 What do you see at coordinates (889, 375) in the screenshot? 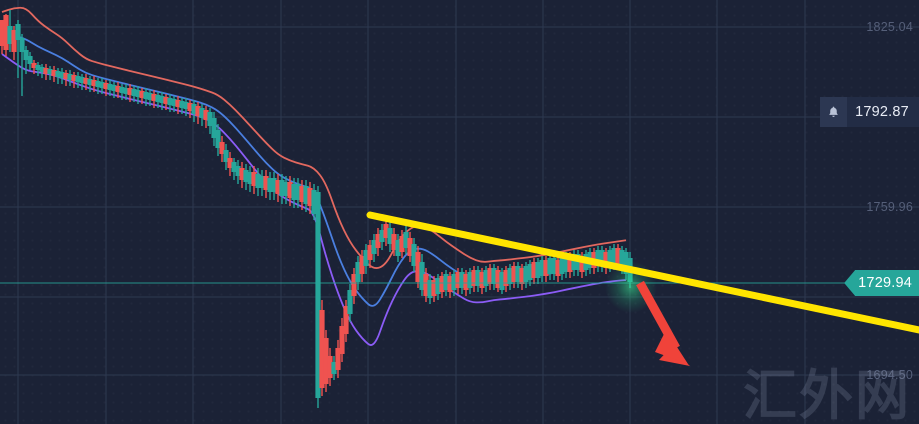
I see `price-tick-3: 1694.50` at bounding box center [889, 375].